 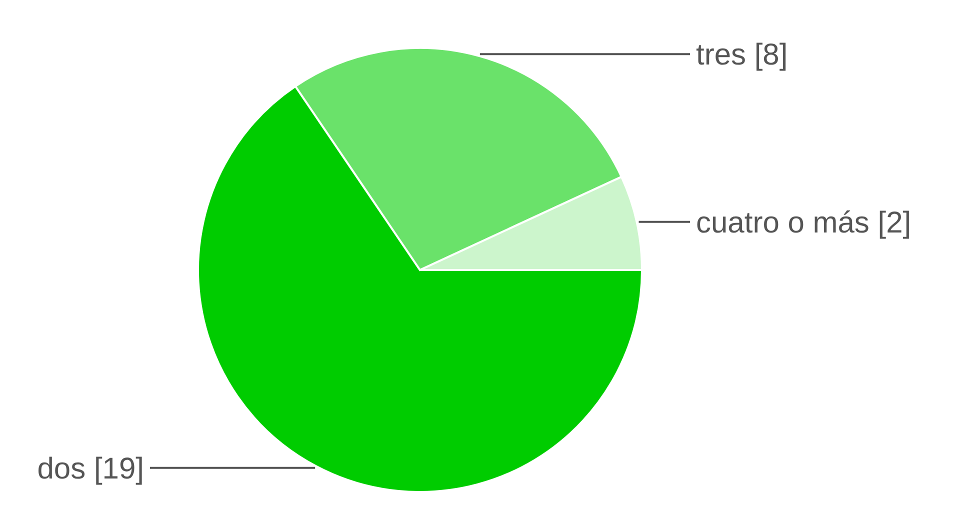 What do you see at coordinates (90, 469) in the screenshot?
I see `slice-label: dos [19]` at bounding box center [90, 469].